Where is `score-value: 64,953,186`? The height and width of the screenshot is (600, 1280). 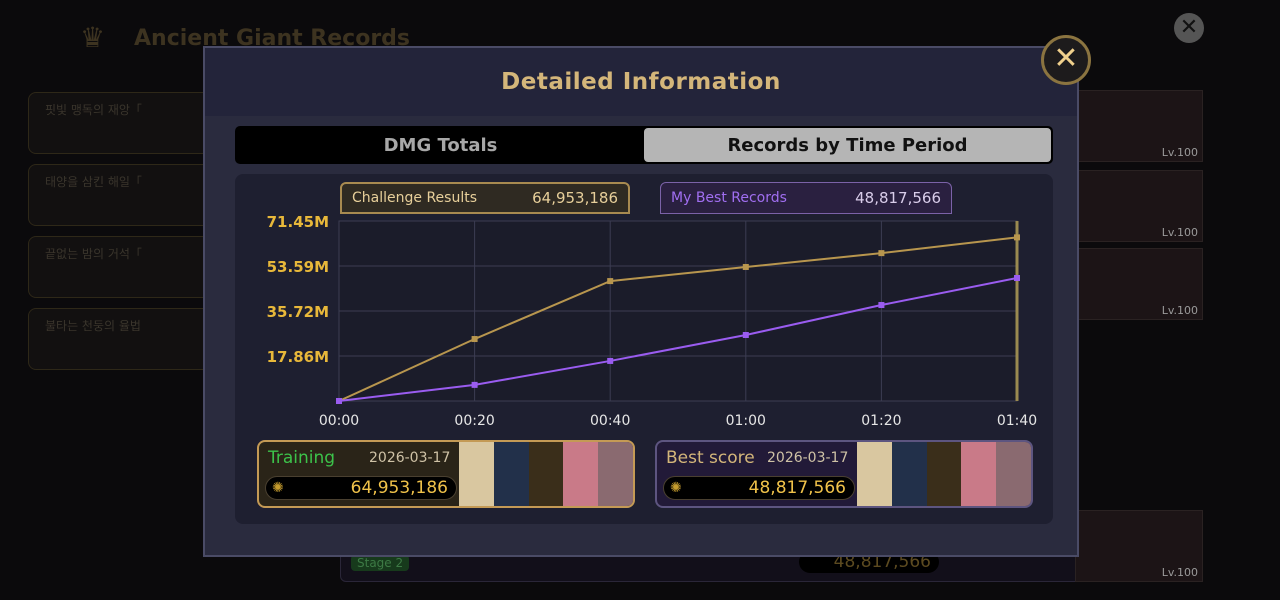 score-value: 64,953,186 is located at coordinates (399, 488).